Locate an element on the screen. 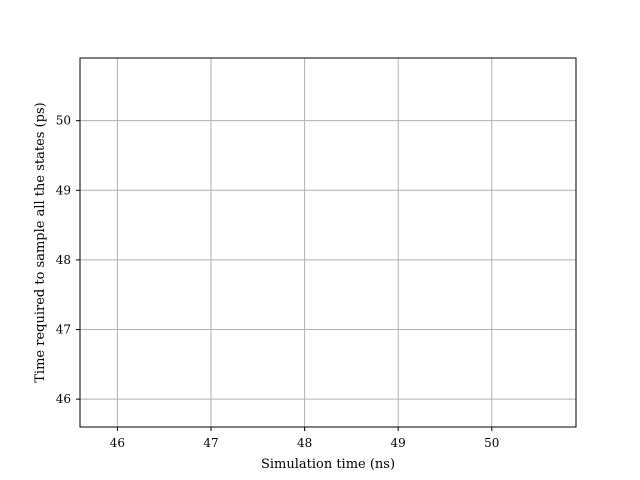 This screenshot has height=480, width=640. x-tick-label: 49 is located at coordinates (398, 443).